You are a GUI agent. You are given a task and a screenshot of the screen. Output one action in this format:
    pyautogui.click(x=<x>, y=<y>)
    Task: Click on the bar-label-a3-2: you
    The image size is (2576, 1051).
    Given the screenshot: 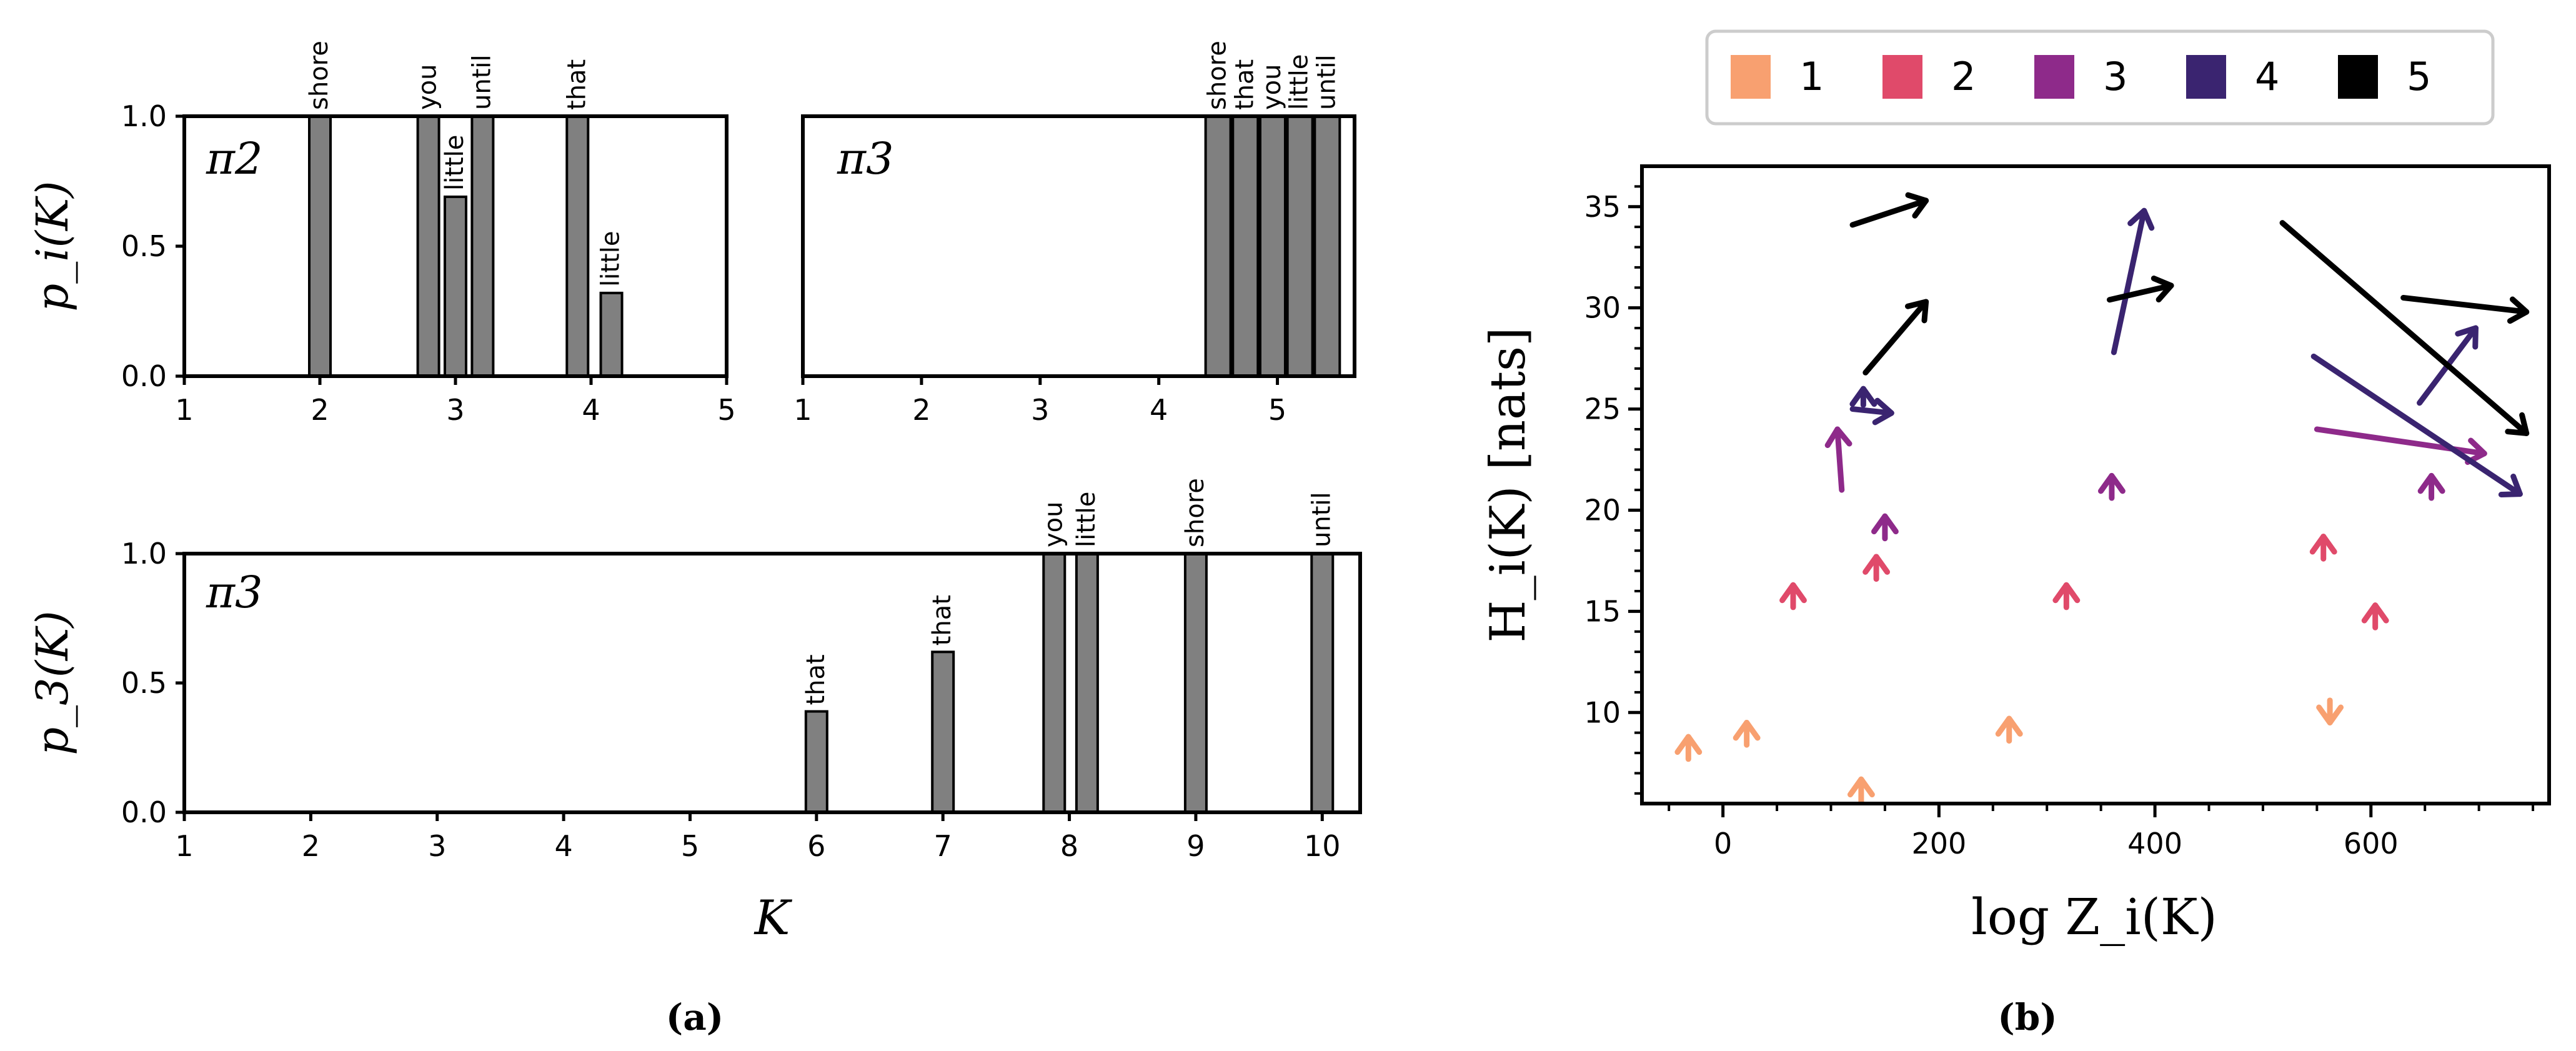 What is the action you would take?
    pyautogui.click(x=1053, y=525)
    